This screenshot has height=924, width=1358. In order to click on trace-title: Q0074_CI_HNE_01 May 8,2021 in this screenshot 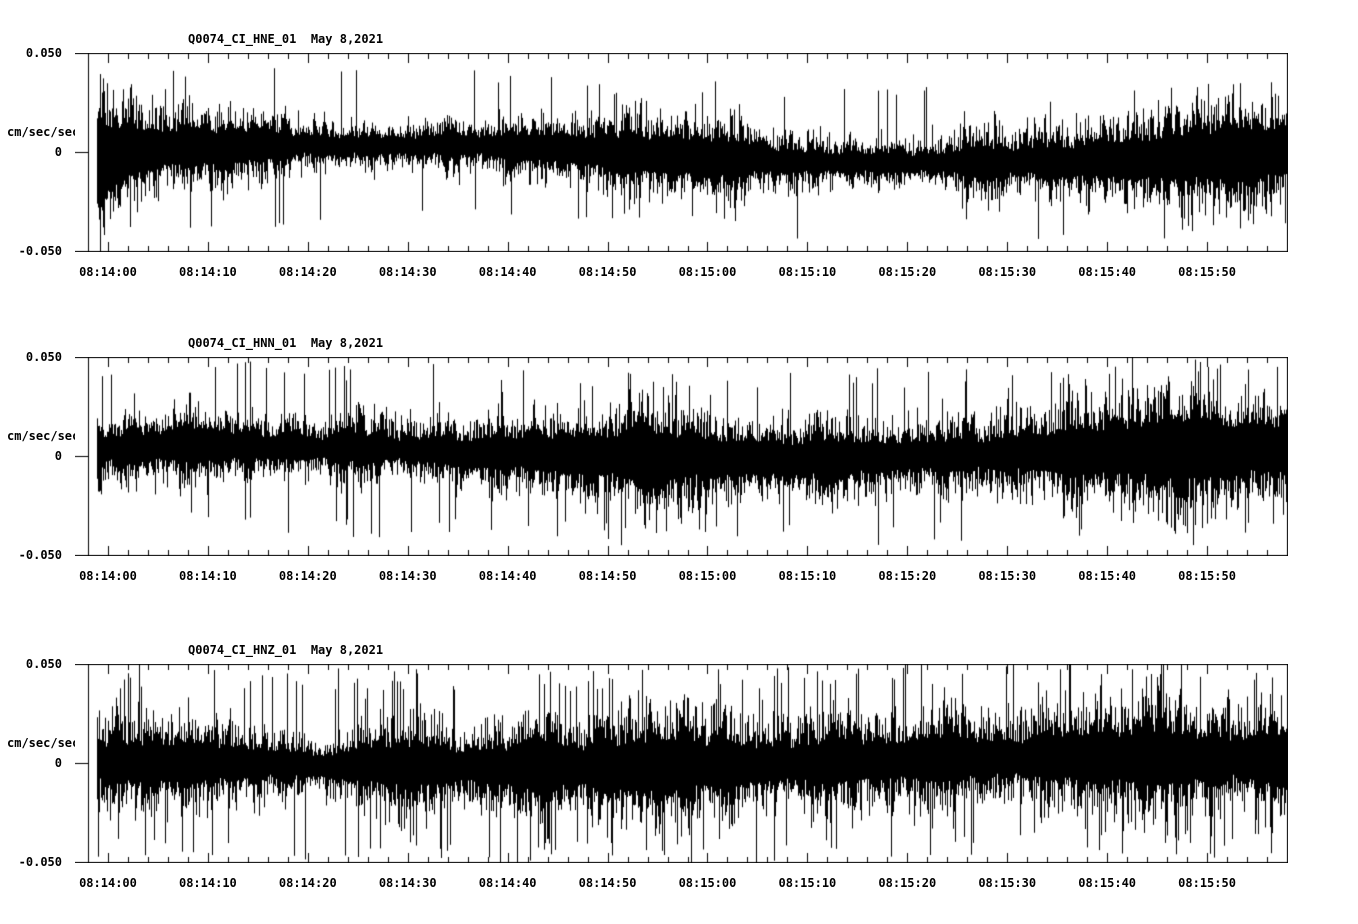, I will do `click(286, 39)`.